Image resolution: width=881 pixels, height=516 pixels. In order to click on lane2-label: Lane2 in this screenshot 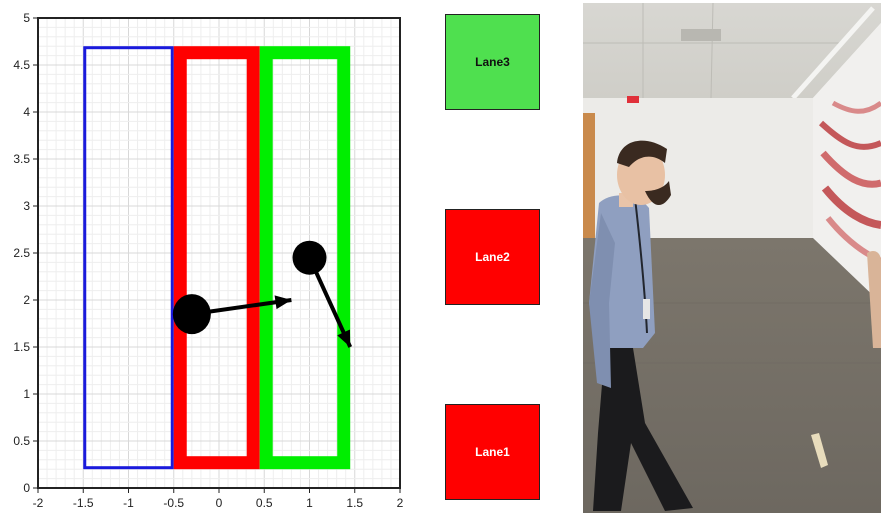, I will do `click(492, 257)`.